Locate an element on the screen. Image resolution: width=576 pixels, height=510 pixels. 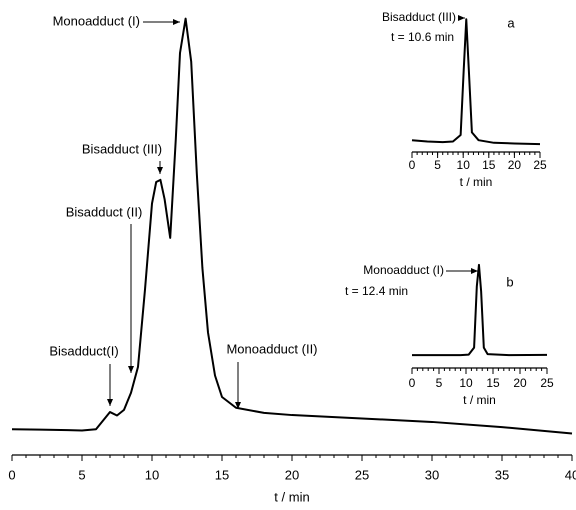
annotation: t = 10.6 min is located at coordinates (422, 37).